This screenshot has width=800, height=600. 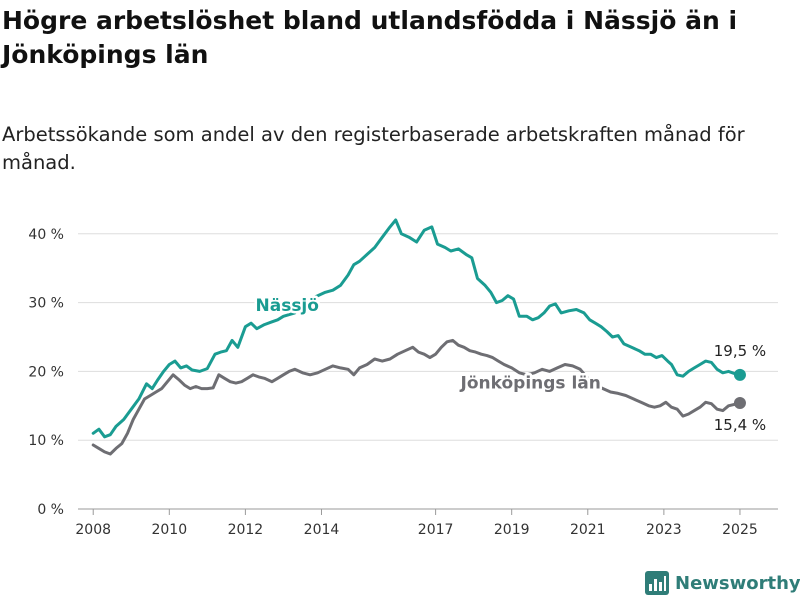 I want to click on y-tick-label: 40 %, so click(x=46, y=235).